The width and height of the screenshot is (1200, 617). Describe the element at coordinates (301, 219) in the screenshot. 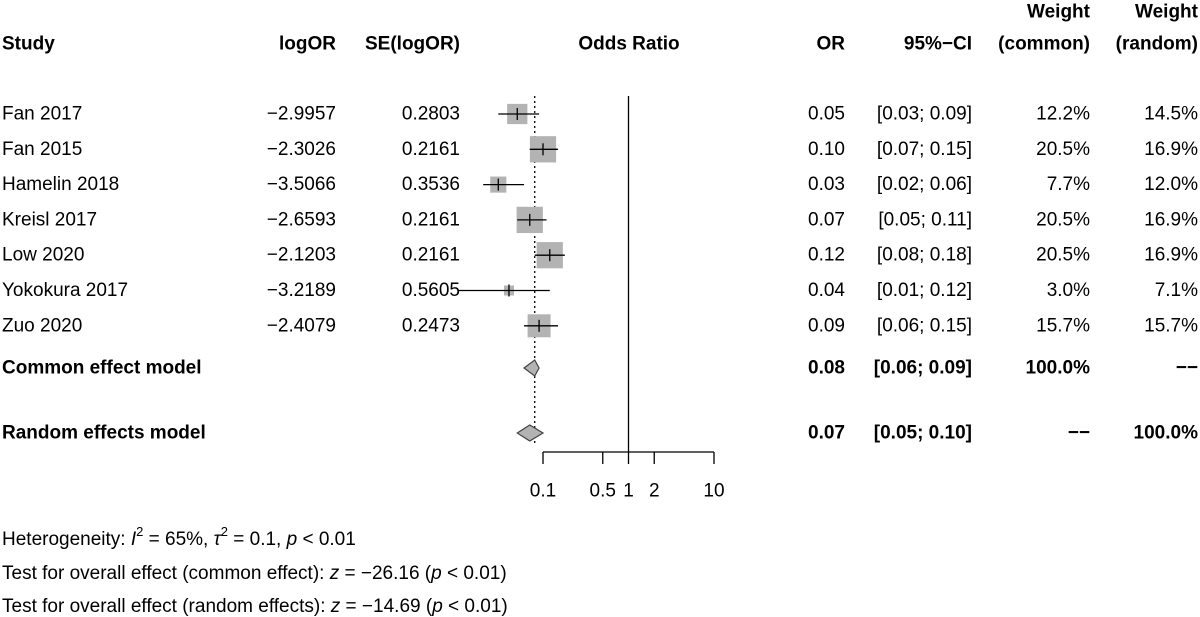

I see `logor: −2.6593` at that location.